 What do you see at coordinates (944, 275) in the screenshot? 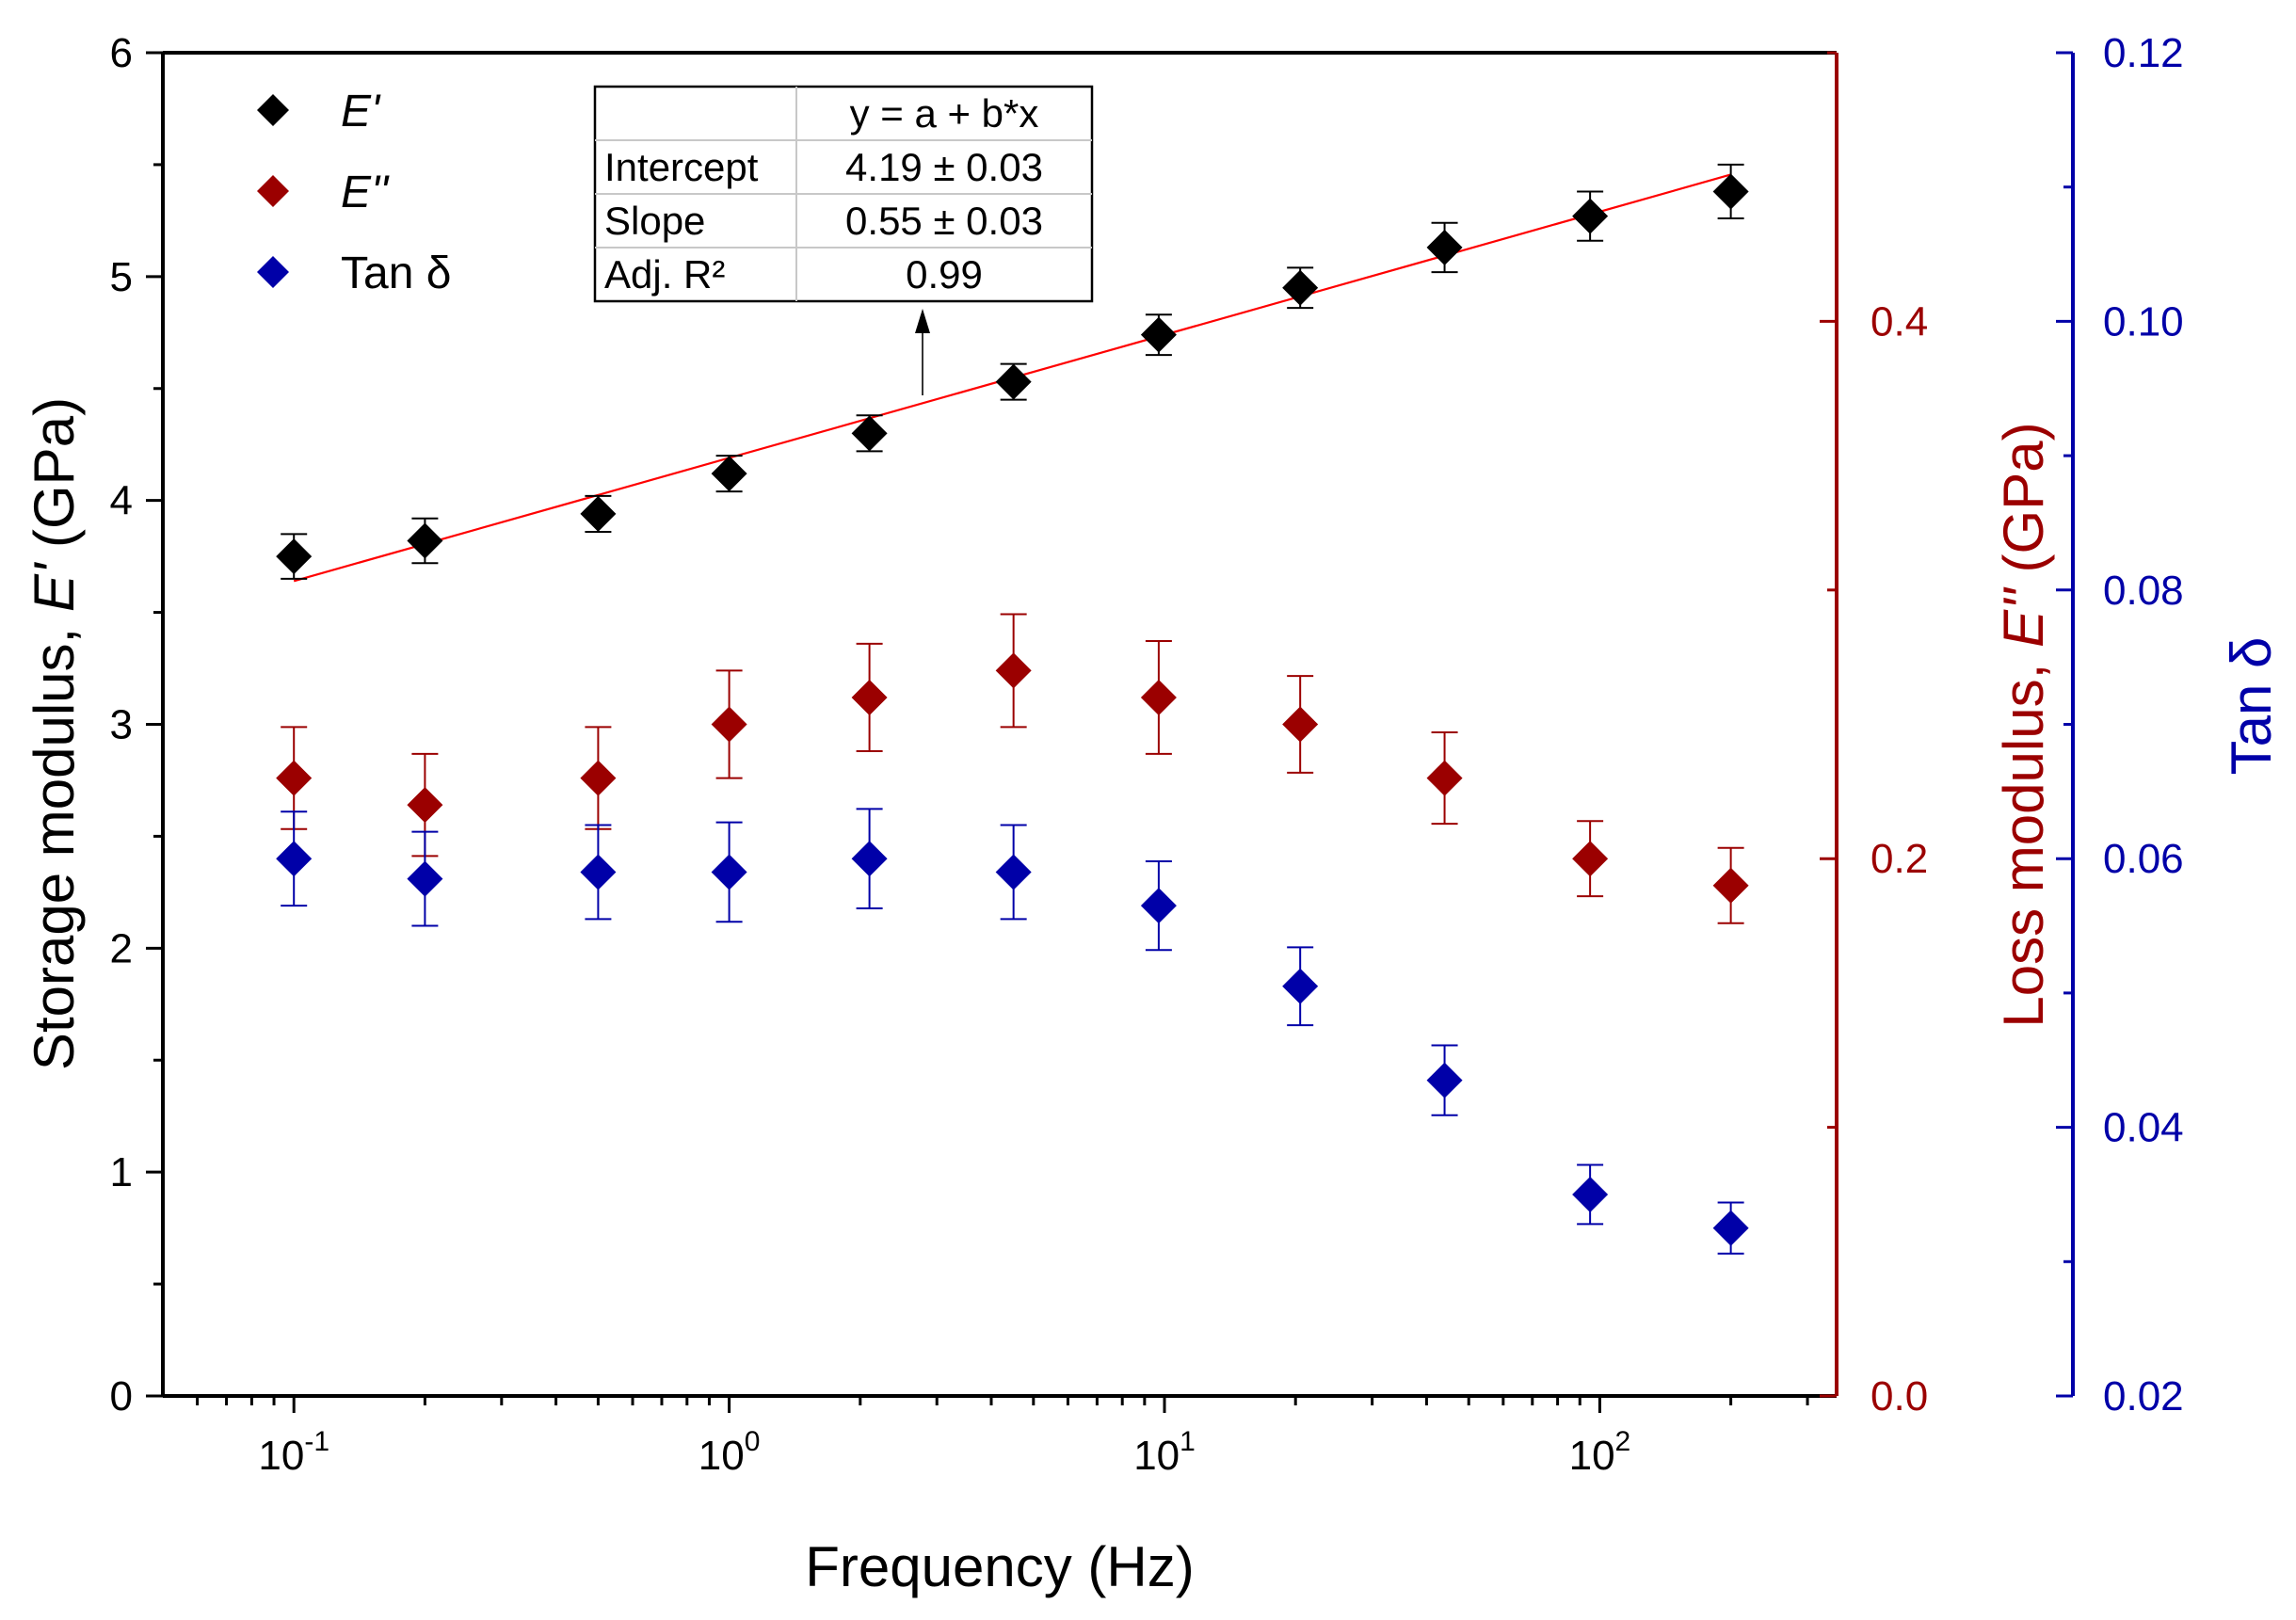
I see `table-row-value: 0.99` at bounding box center [944, 275].